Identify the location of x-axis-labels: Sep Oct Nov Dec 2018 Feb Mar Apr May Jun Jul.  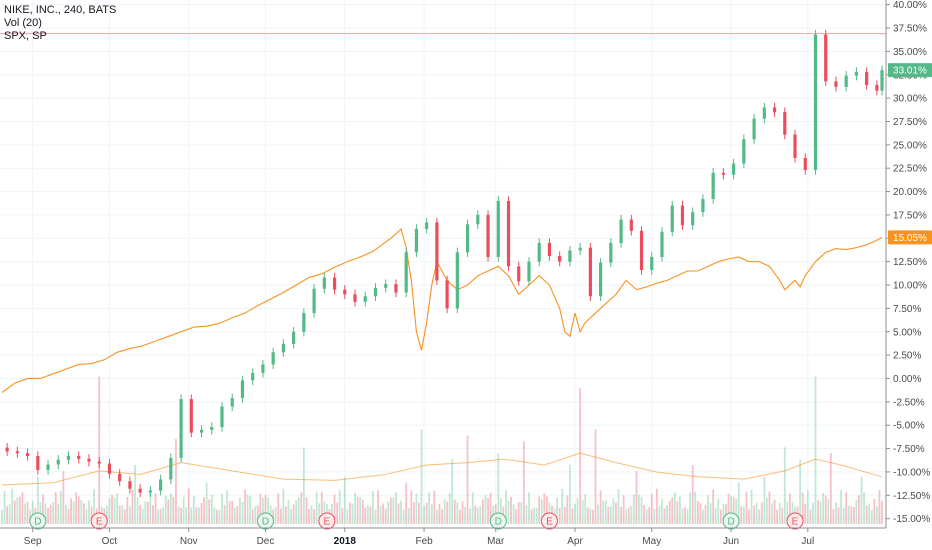
(419, 537).